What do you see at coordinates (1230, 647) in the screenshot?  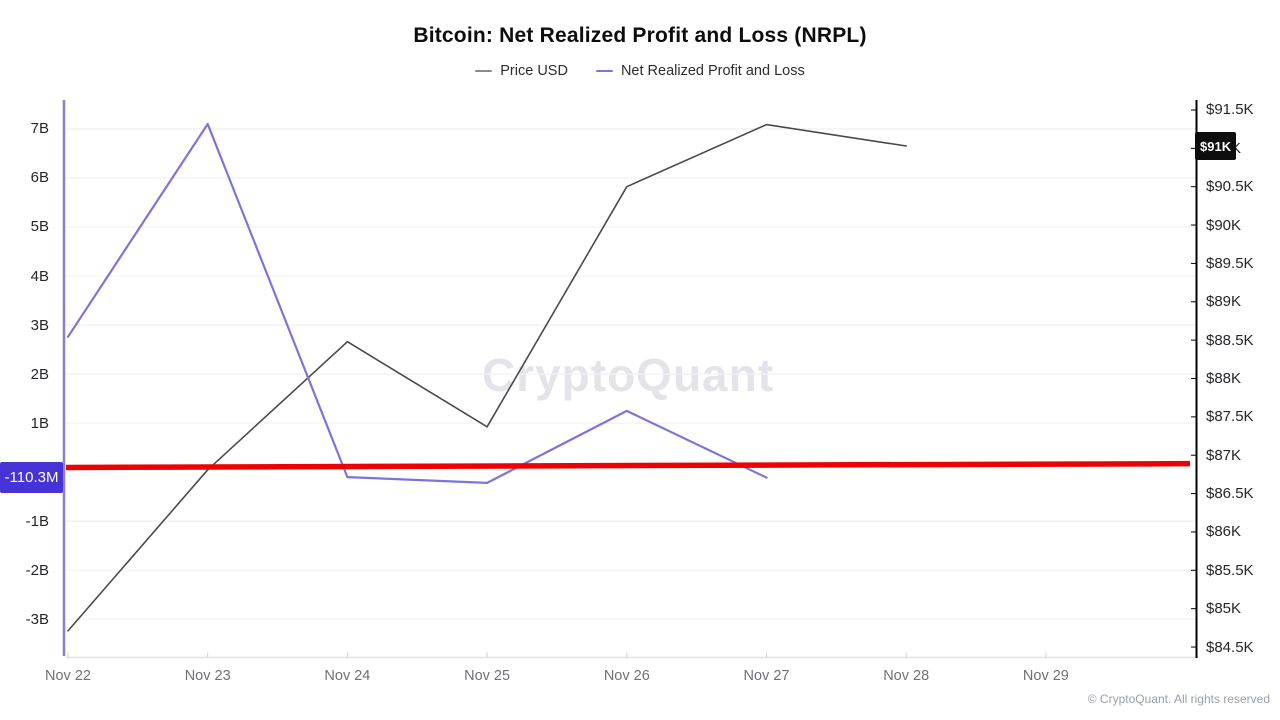 I see `right-axis-tick-label: $84.5K` at bounding box center [1230, 647].